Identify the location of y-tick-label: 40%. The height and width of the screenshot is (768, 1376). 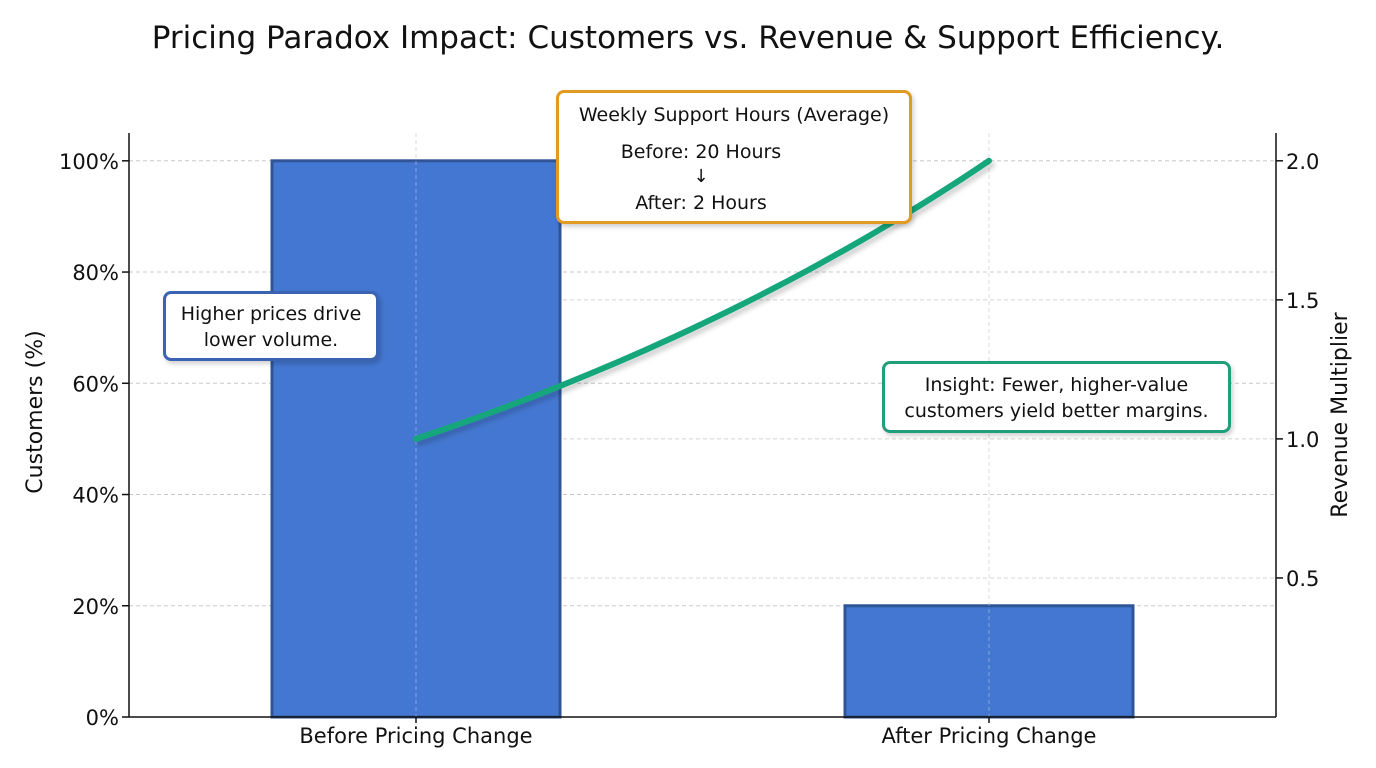
(95, 496).